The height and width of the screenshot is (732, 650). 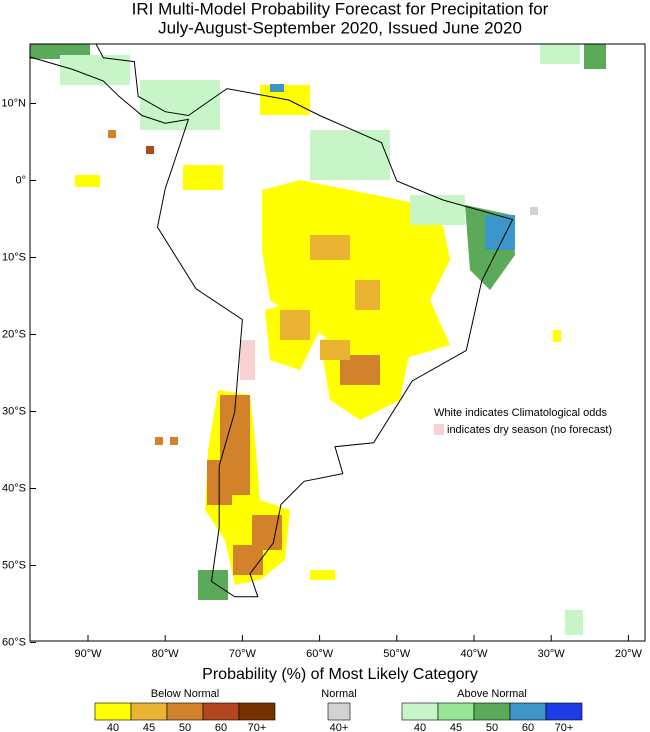 I want to click on lon-tick-label: 70°W, so click(x=243, y=654).